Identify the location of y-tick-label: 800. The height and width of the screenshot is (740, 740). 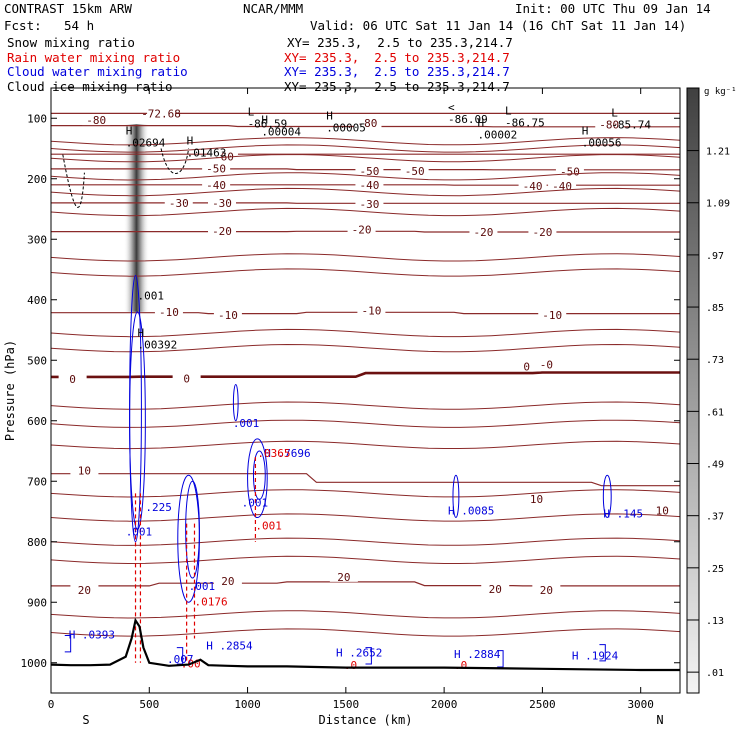
(37, 542).